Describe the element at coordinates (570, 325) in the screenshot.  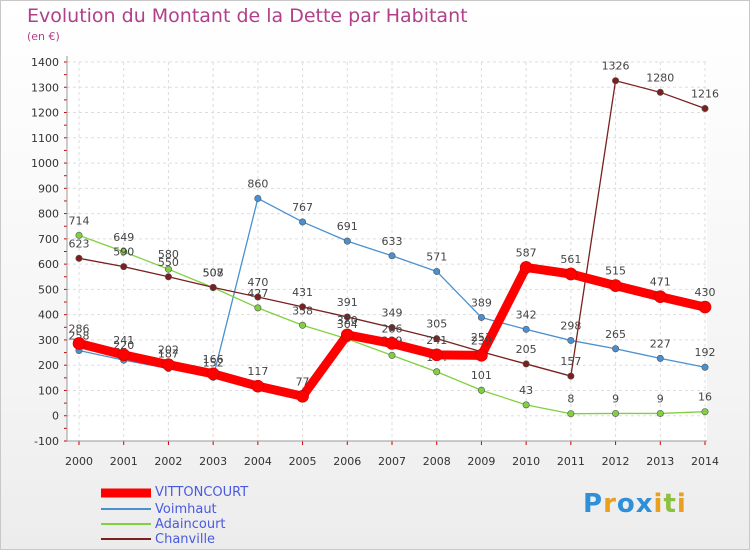
I see `data-label-voimhaut: 298` at that location.